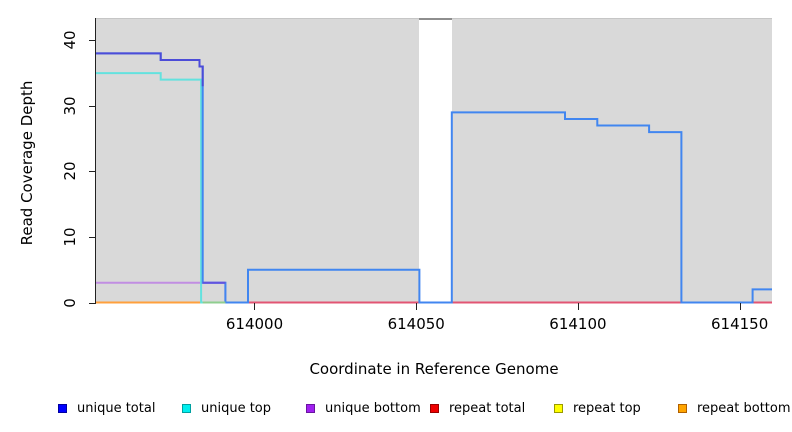  Describe the element at coordinates (70, 237) in the screenshot. I see `y-axis-tick-label: 10` at that location.